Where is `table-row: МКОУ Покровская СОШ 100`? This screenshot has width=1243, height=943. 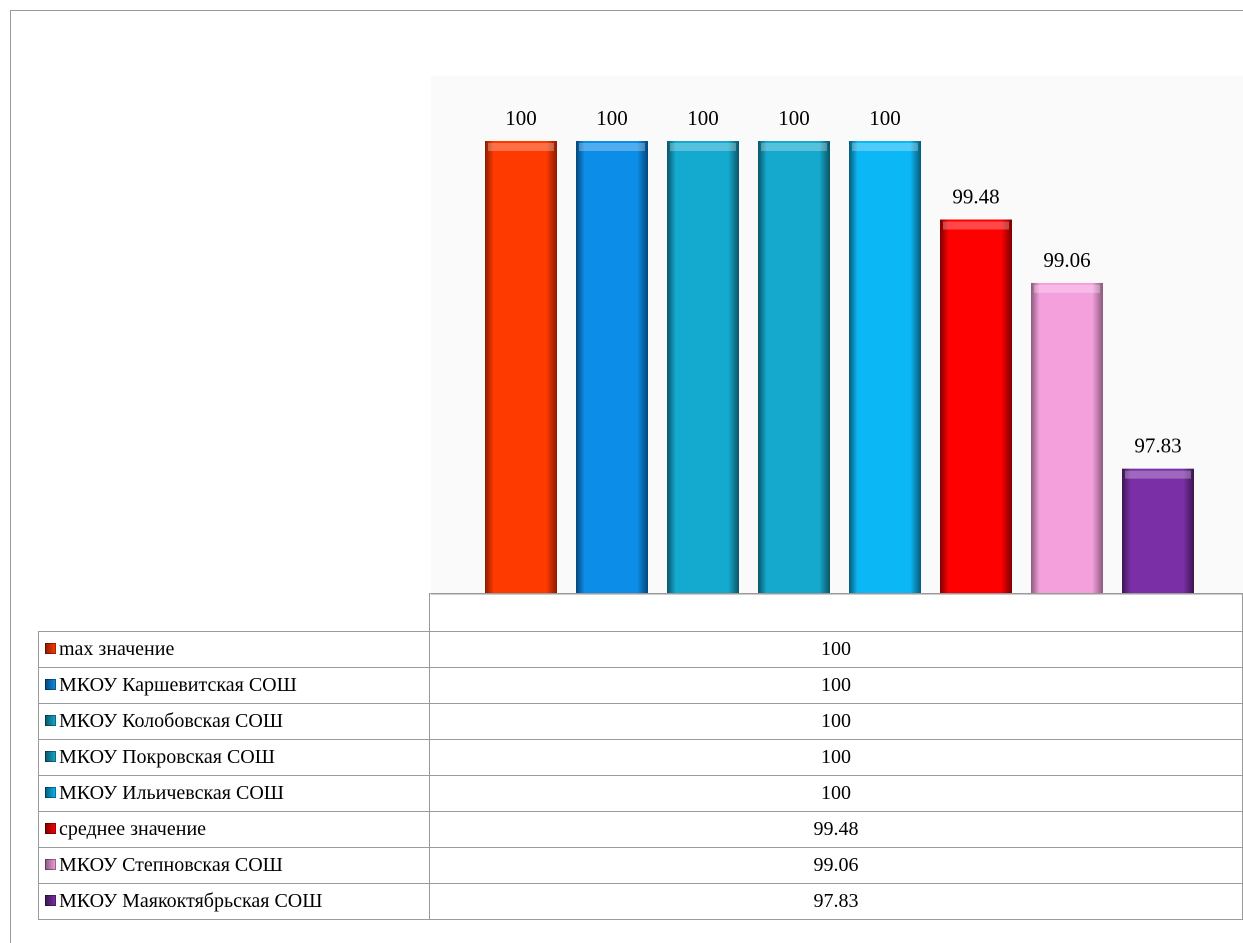
table-row: МКОУ Покровская СОШ 100 is located at coordinates (640, 757).